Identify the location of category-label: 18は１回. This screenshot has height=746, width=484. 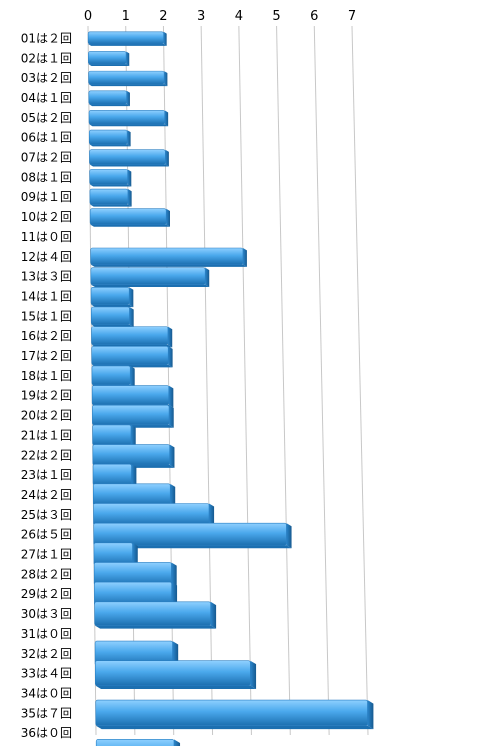
(46, 376).